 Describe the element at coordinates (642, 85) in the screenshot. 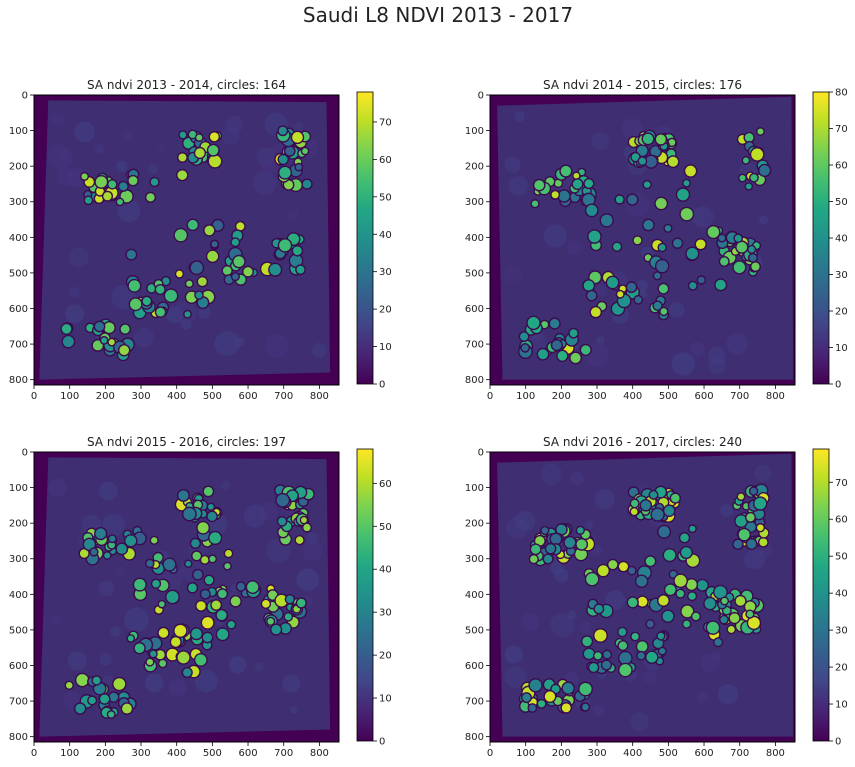

I see `subplot-title: SA ndvi 2014 - 2015, circles: 176` at that location.